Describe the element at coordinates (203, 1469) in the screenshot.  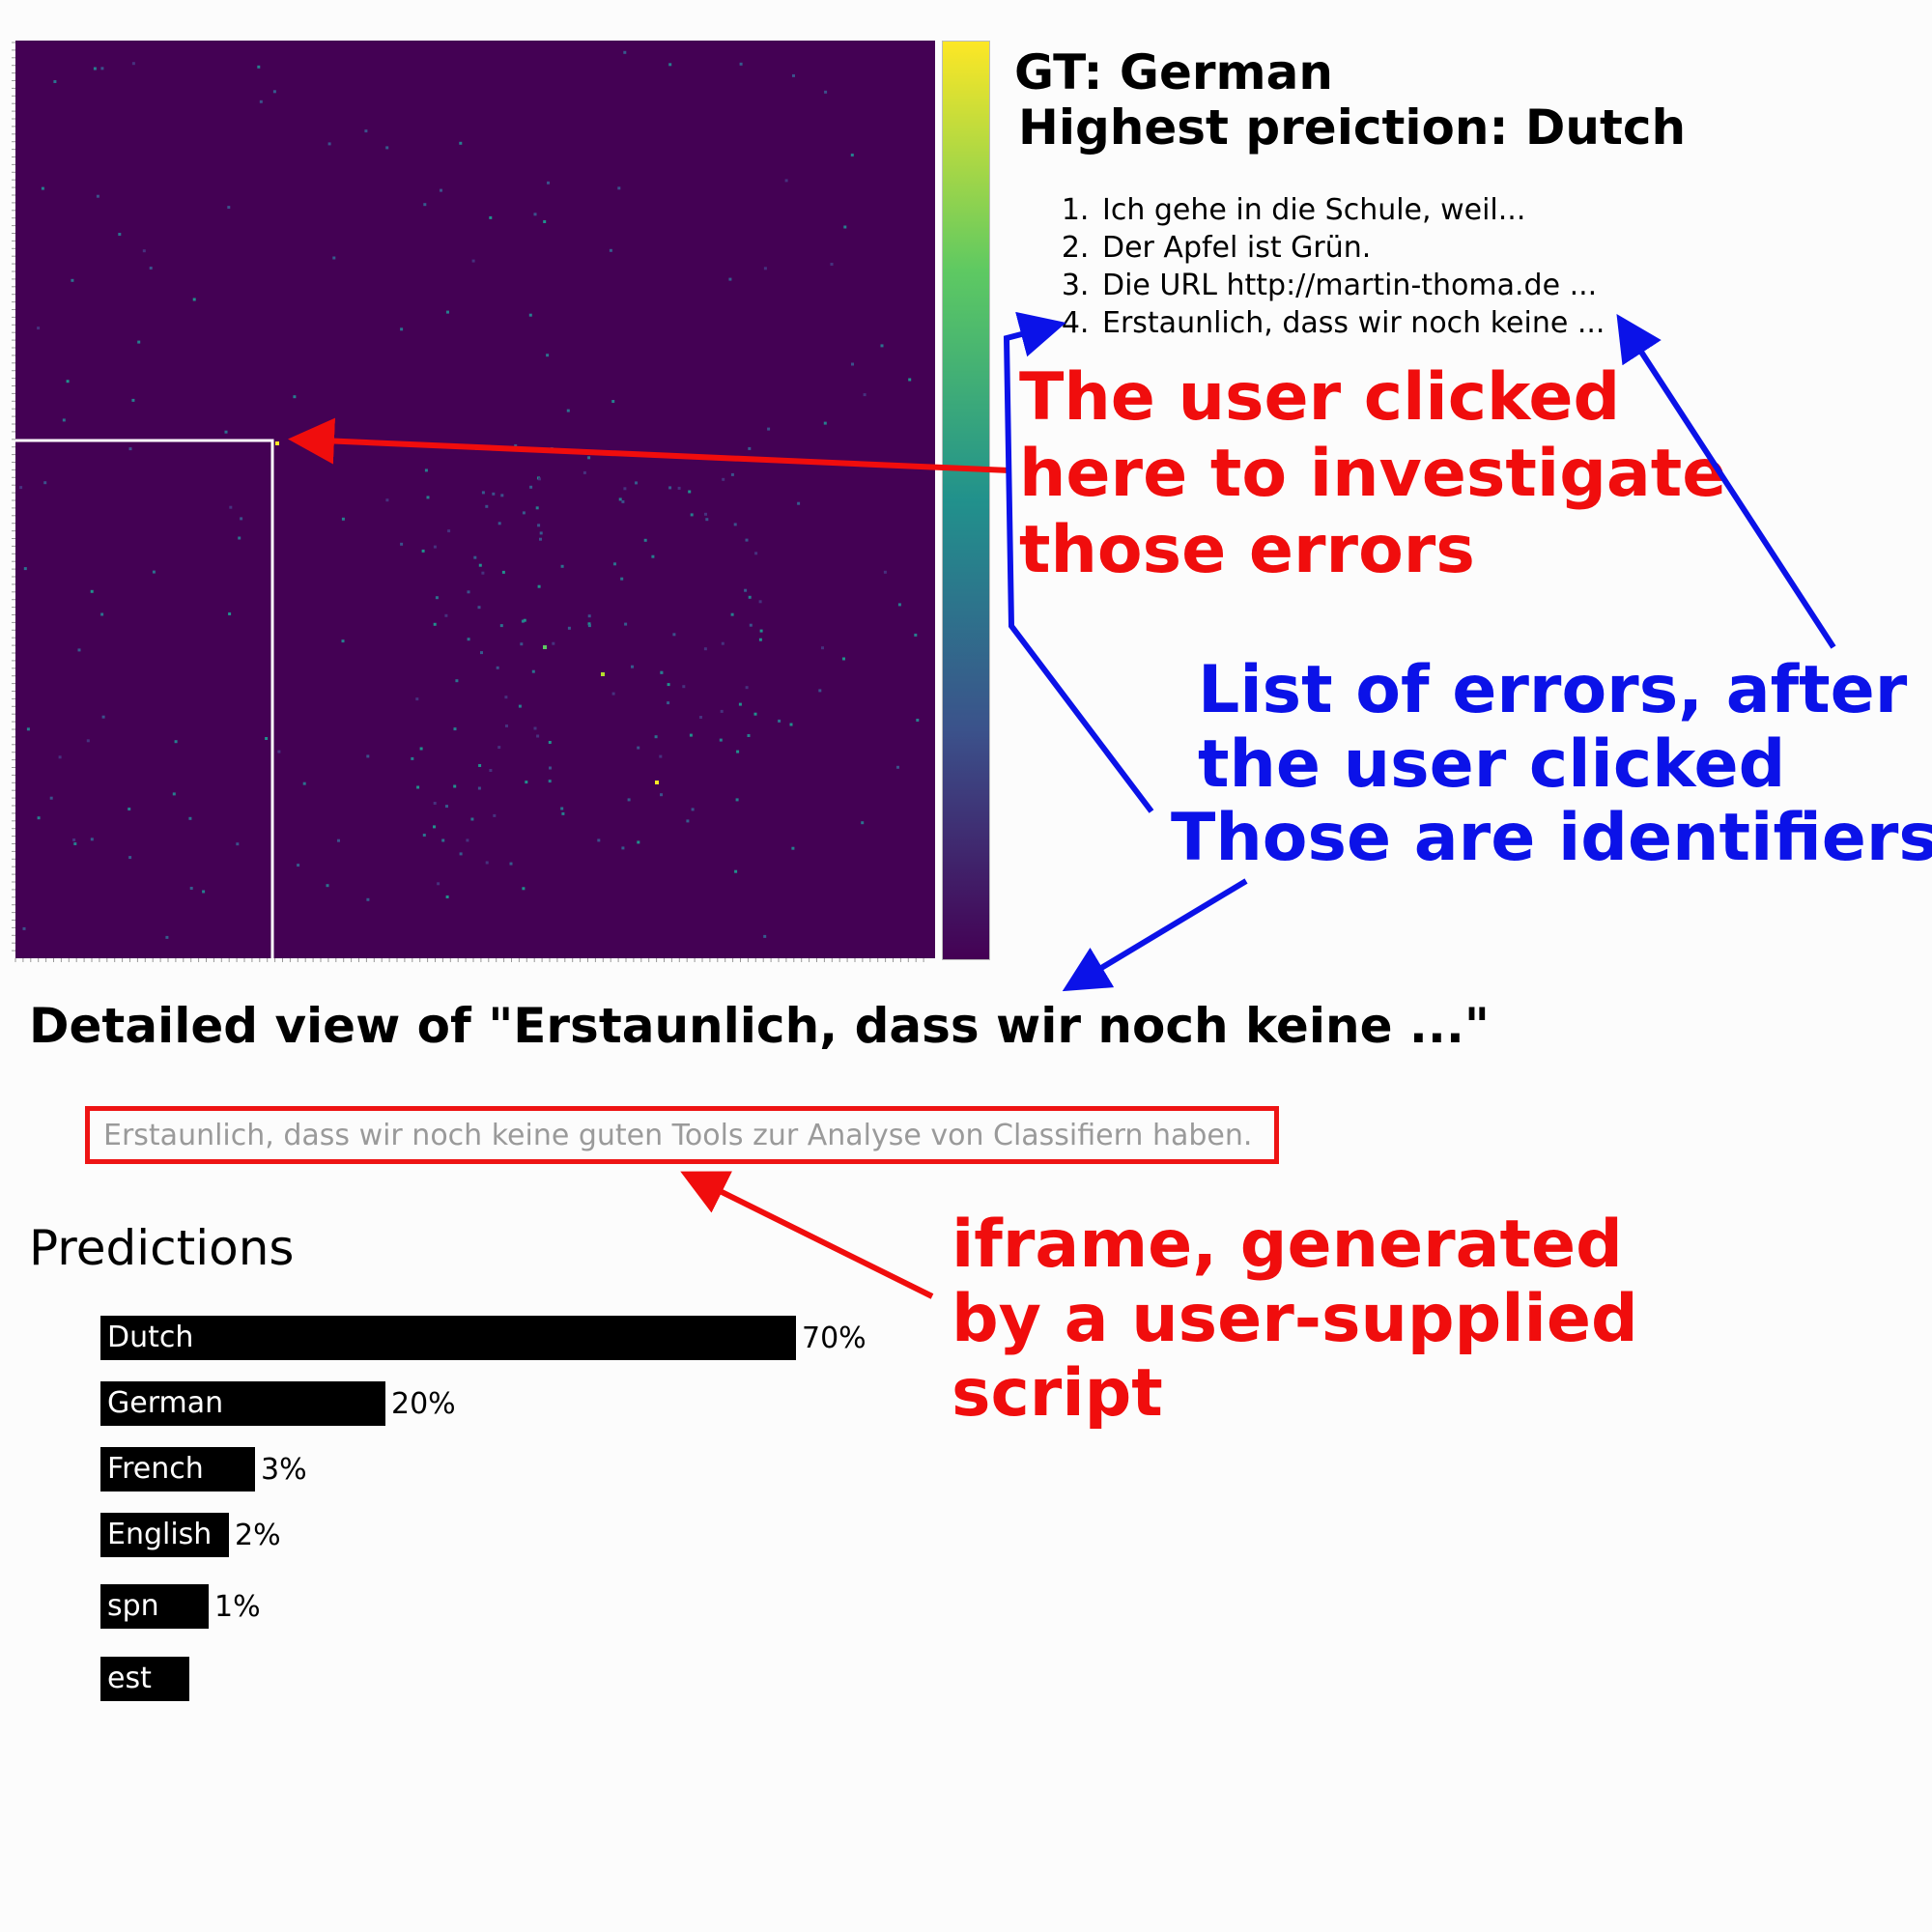
I see `prediction-row: French 3%` at that location.